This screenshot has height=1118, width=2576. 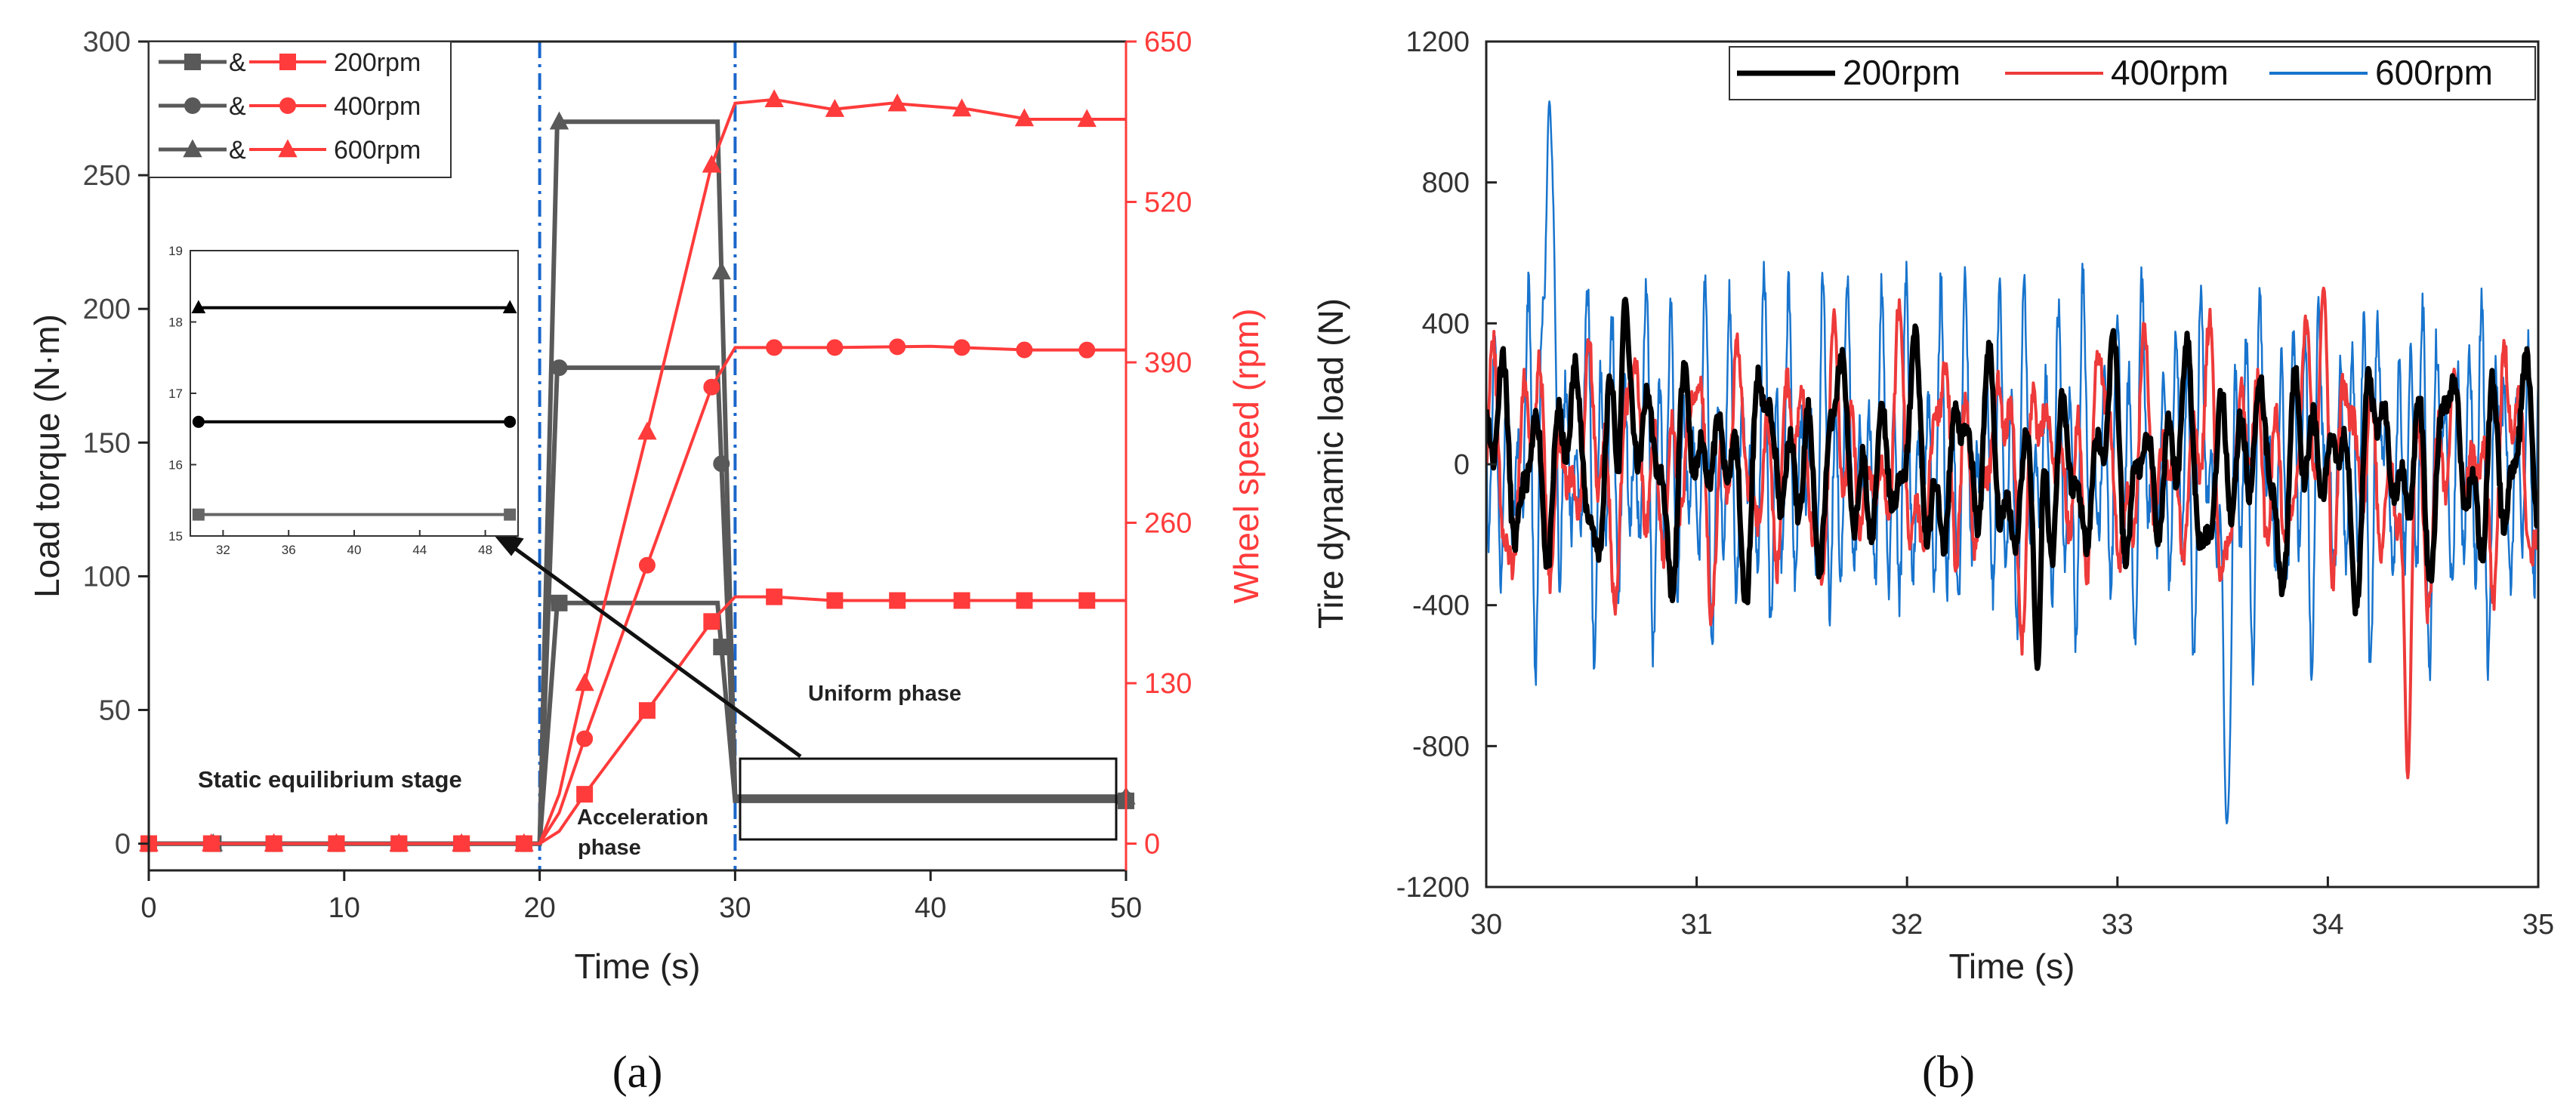 I want to click on x-tick-label-b-4: 34, so click(x=2327, y=925).